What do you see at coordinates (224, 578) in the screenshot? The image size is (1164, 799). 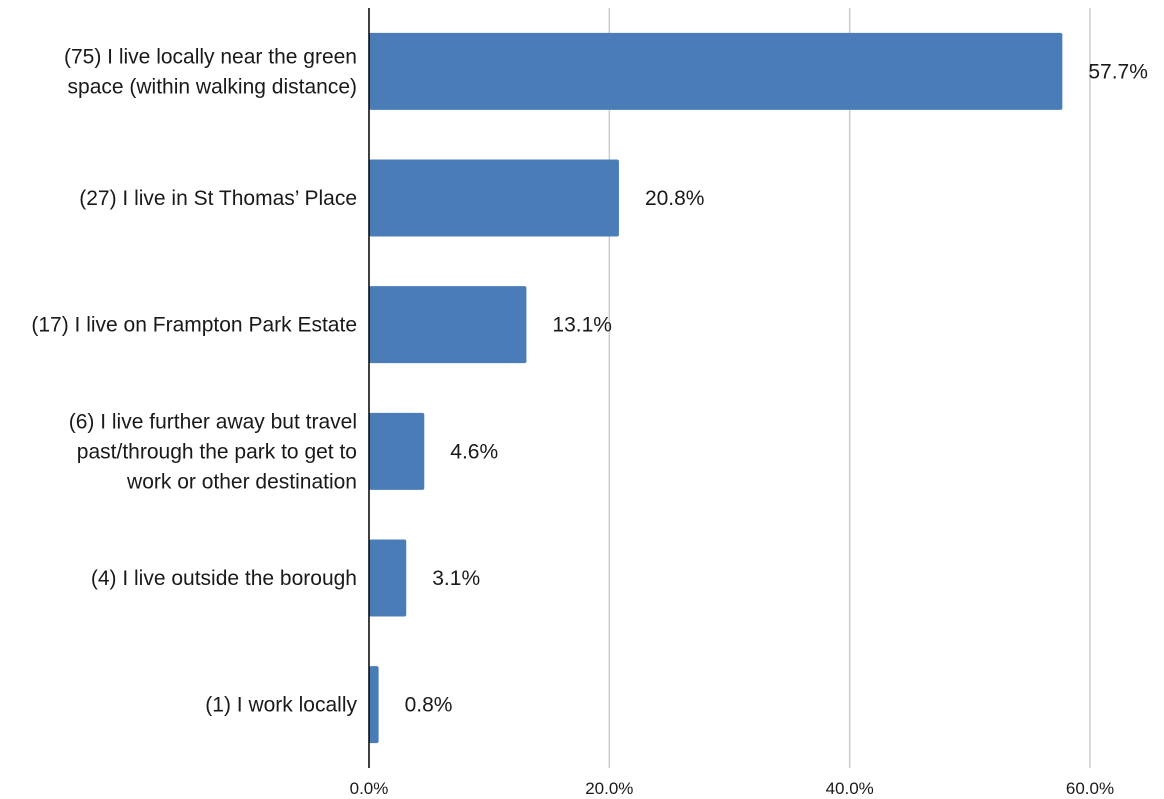 I see `category-label: (4) I live outside the borough` at bounding box center [224, 578].